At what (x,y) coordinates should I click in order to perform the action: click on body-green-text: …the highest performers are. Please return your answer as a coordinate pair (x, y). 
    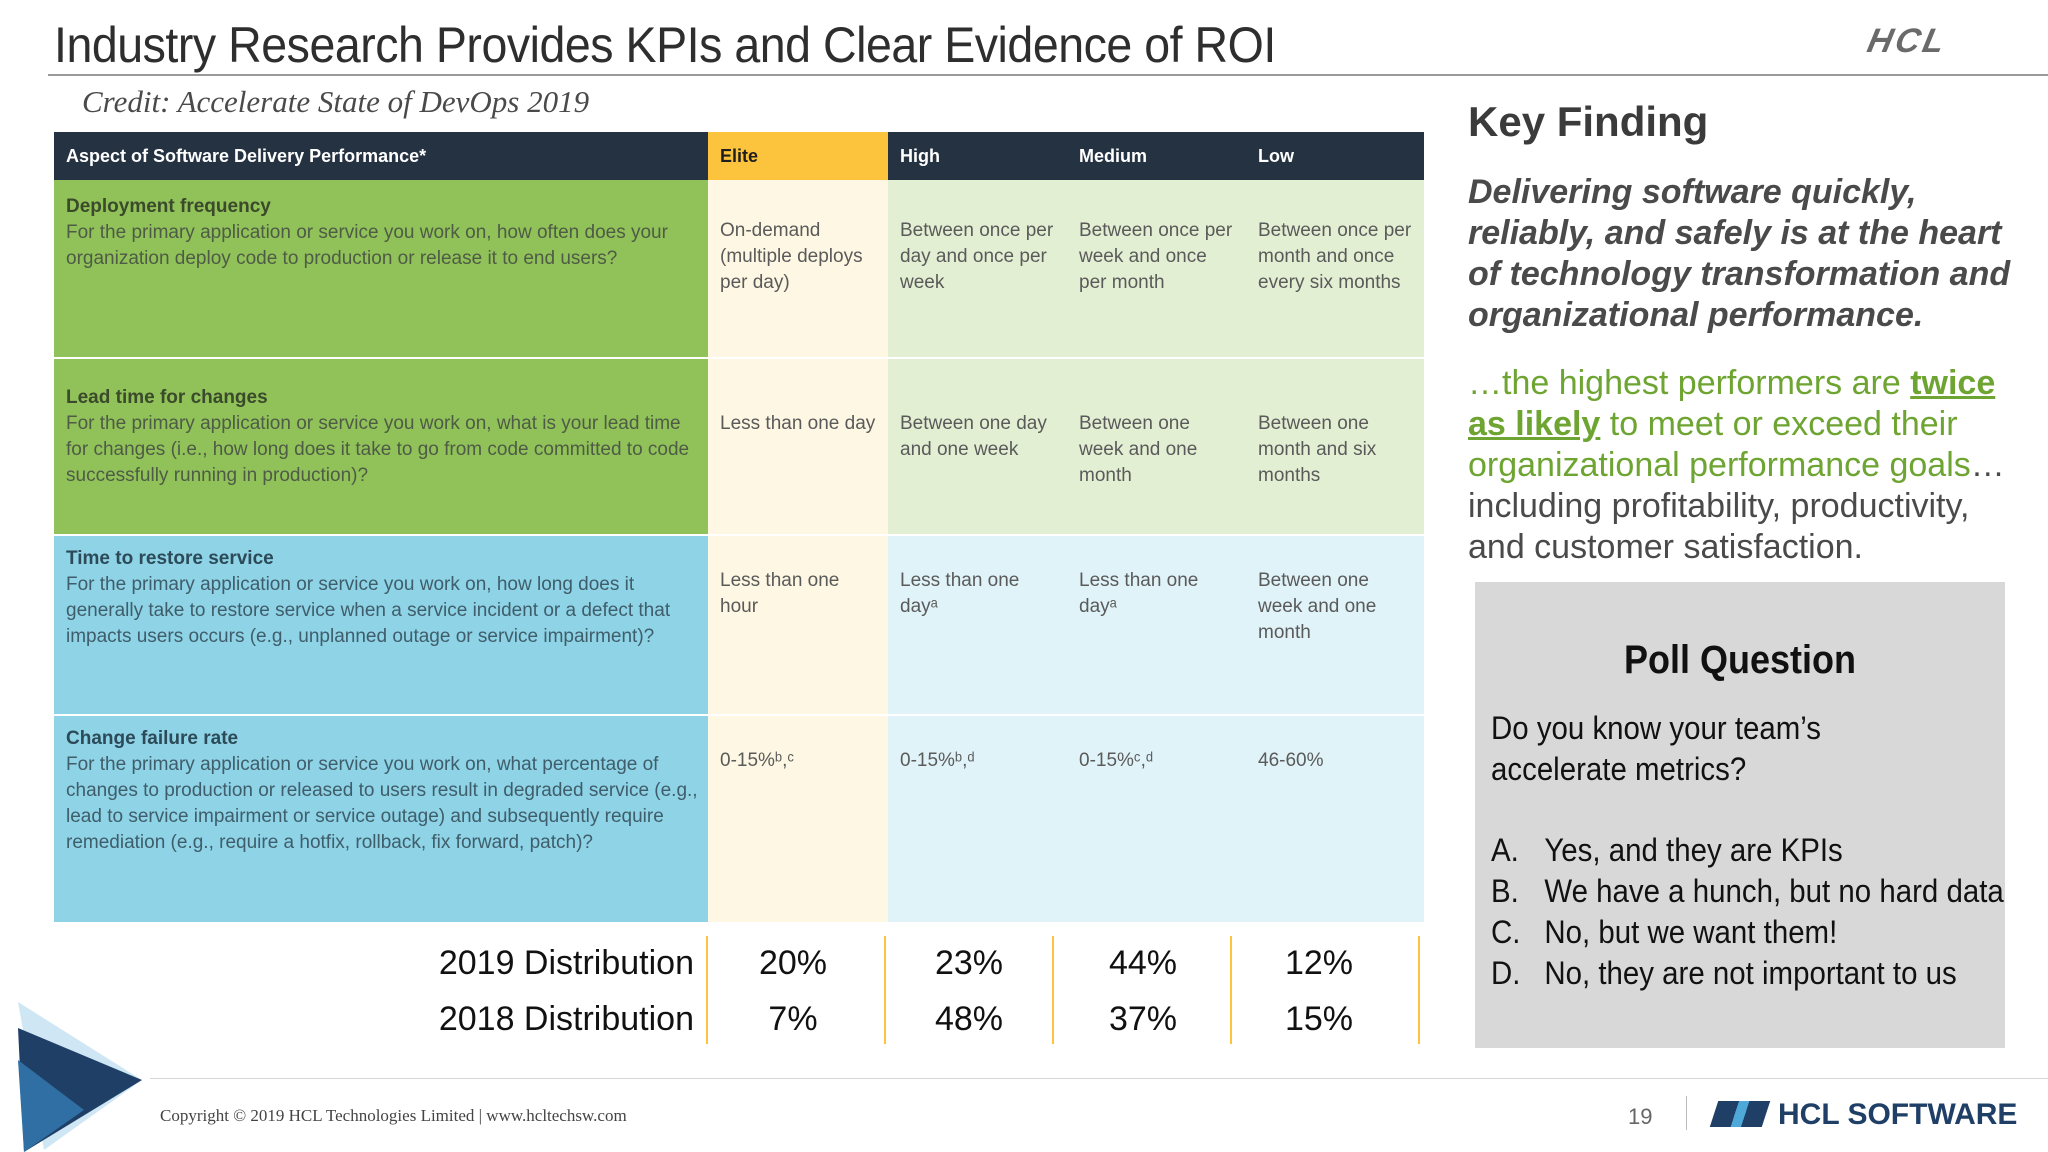
    Looking at the image, I should click on (1689, 383).